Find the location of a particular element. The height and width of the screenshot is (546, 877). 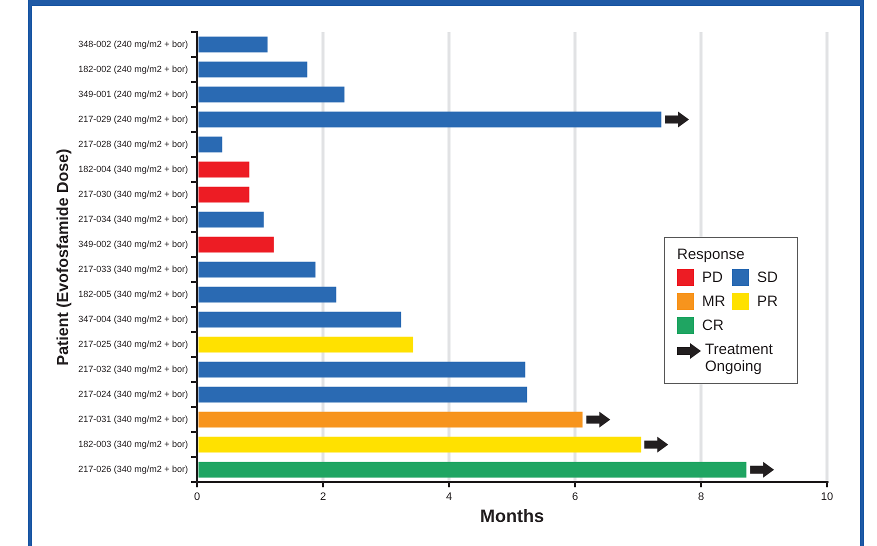

legend-label: CR is located at coordinates (713, 325).